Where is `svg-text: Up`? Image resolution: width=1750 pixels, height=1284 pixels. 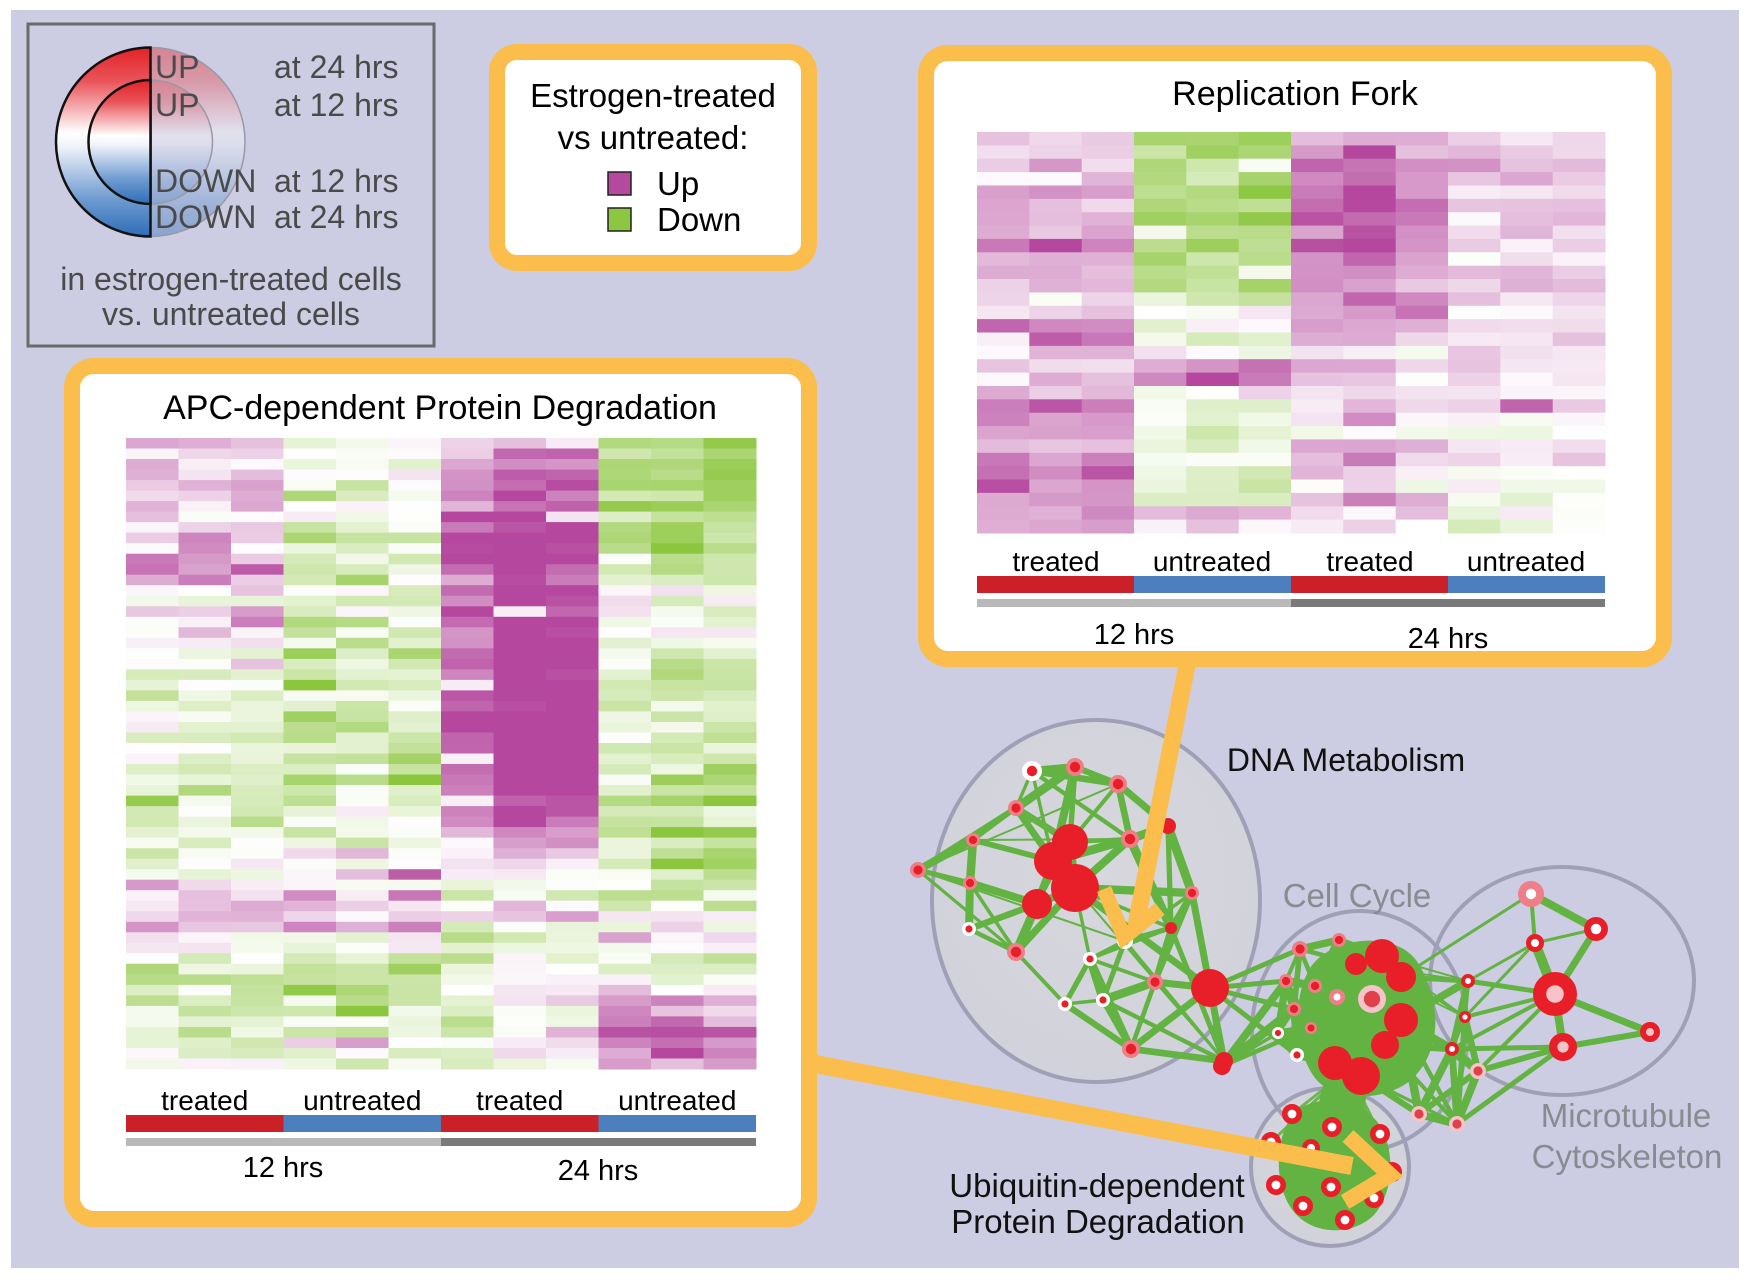 svg-text: Up is located at coordinates (678, 183).